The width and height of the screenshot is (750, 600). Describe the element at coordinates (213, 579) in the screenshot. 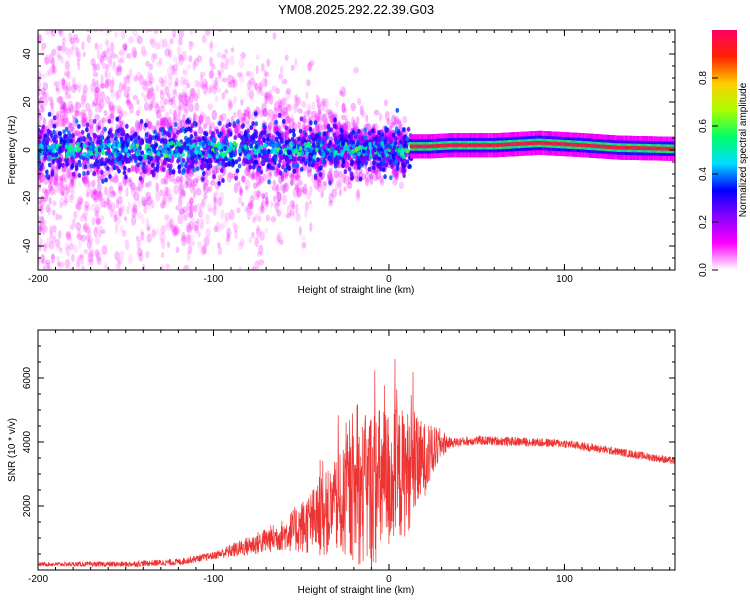

I see `x-tick-label: -100` at that location.